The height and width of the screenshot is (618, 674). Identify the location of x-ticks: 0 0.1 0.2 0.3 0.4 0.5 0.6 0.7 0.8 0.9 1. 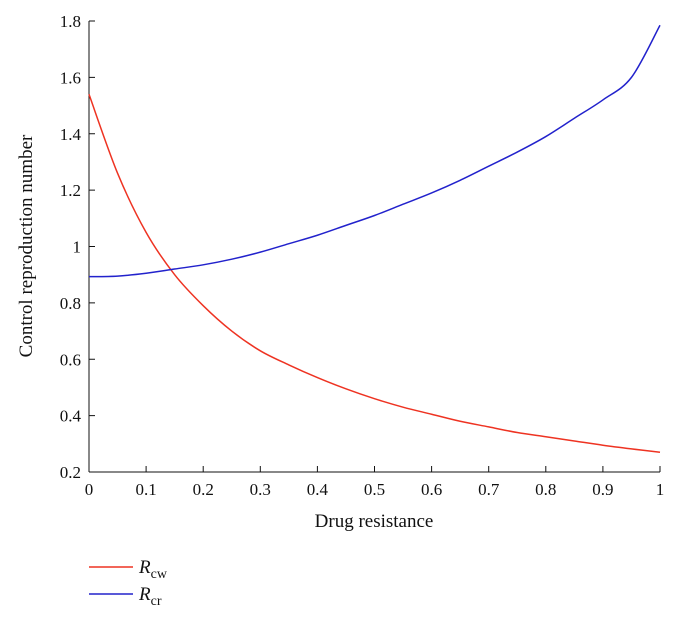
(375, 482).